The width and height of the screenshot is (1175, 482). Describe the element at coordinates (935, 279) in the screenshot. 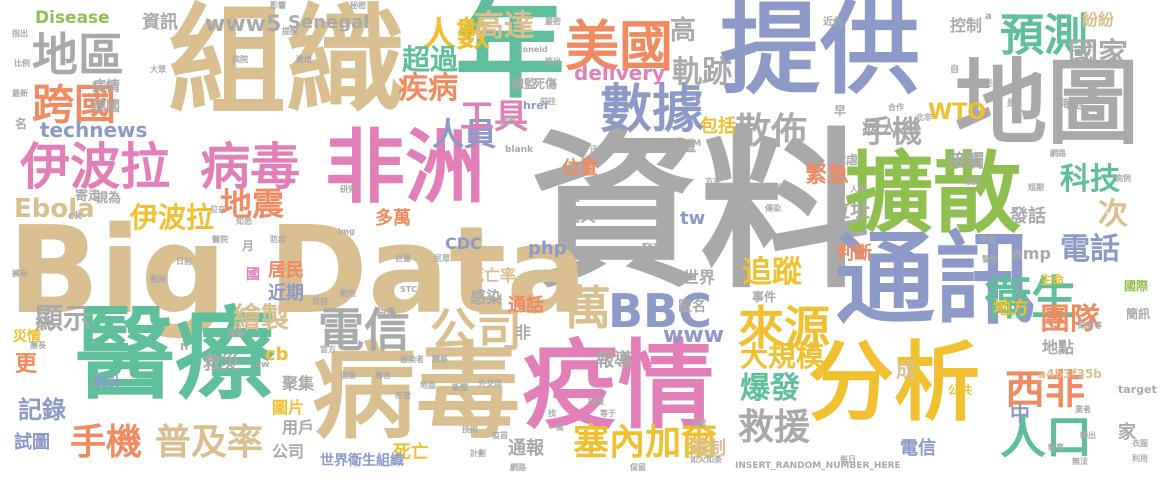

I see `word: 通訊` at that location.